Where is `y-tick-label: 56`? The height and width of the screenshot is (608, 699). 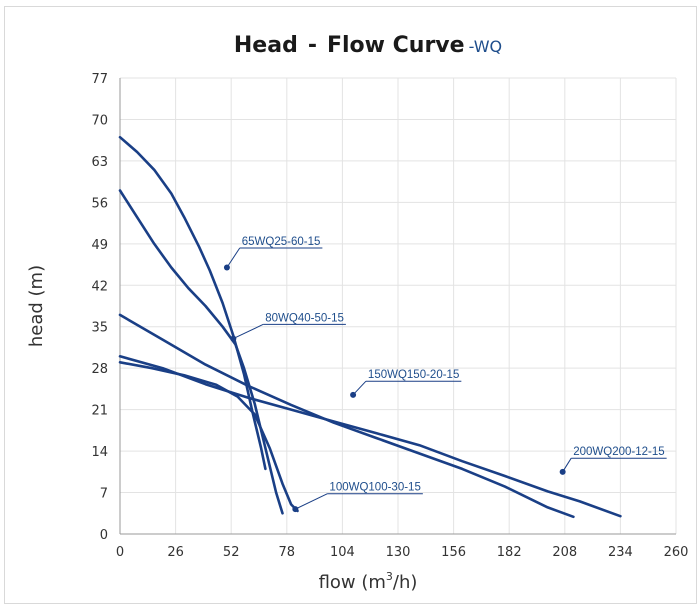 y-tick-label: 56 is located at coordinates (99, 203).